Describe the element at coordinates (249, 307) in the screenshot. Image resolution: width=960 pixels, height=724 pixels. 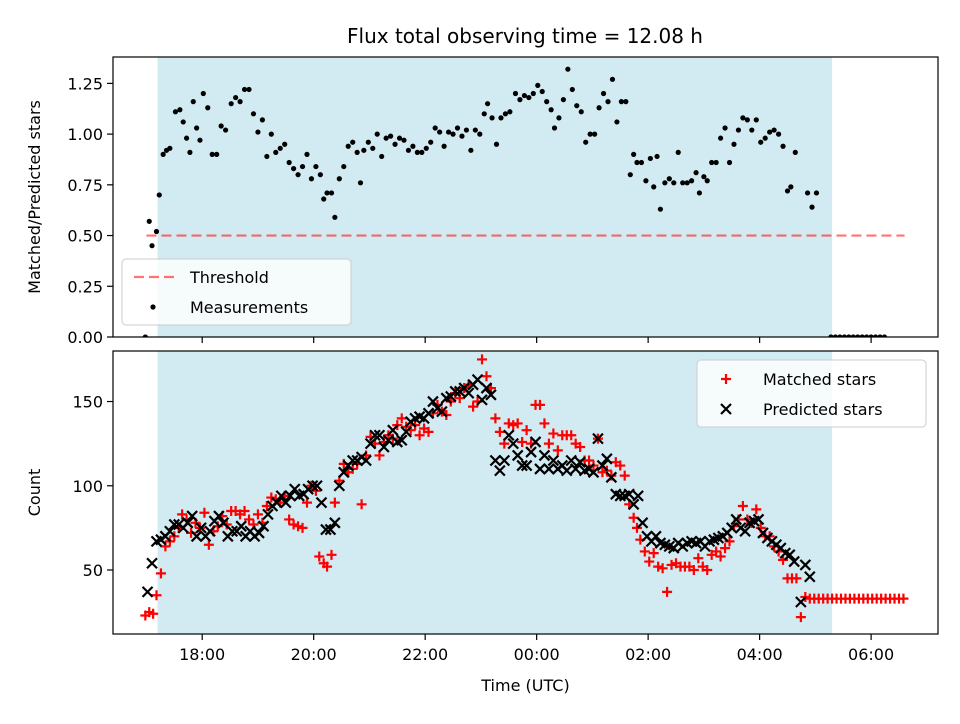
I see `legend-measurements-label: Measurements` at that location.